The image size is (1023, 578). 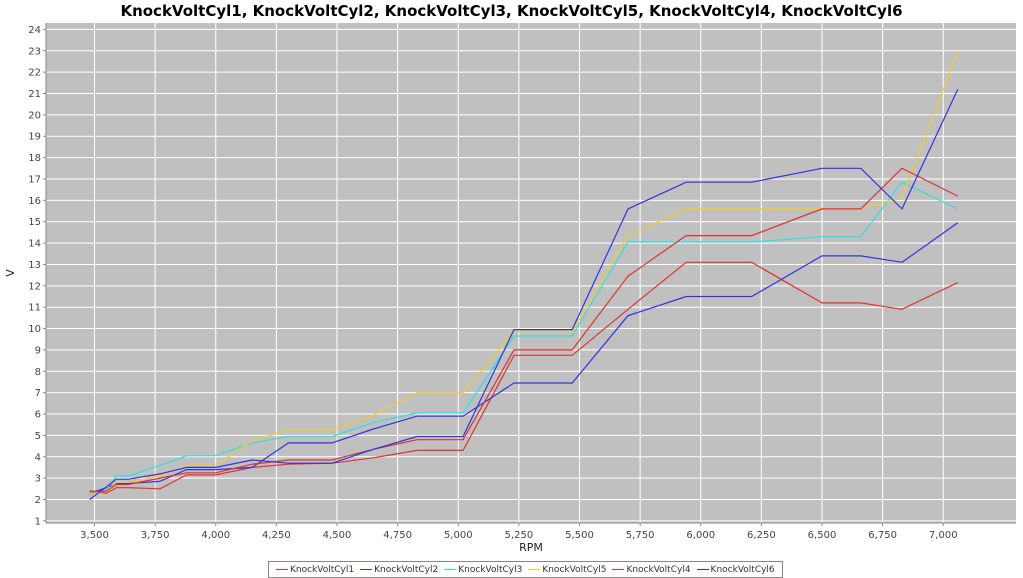 What do you see at coordinates (882, 535) in the screenshot?
I see `x-tick-label: 6,750` at bounding box center [882, 535].